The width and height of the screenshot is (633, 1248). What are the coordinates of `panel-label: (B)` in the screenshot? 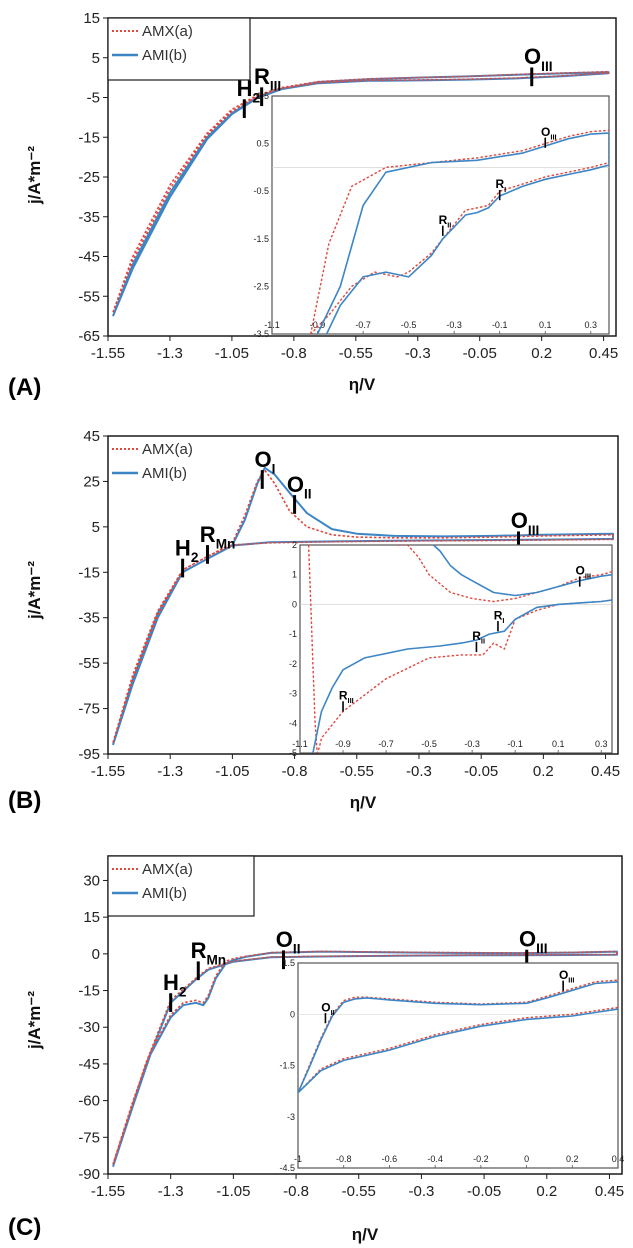 It's located at (24, 800).